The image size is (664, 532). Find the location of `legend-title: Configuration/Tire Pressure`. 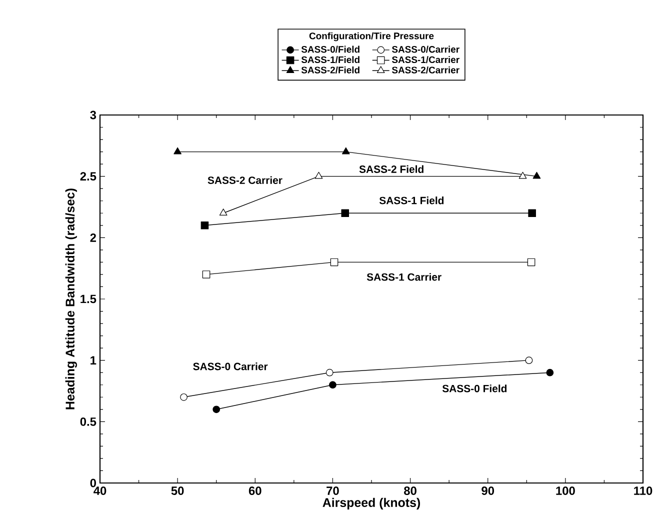

legend-title: Configuration/Tire Pressure is located at coordinates (371, 37).